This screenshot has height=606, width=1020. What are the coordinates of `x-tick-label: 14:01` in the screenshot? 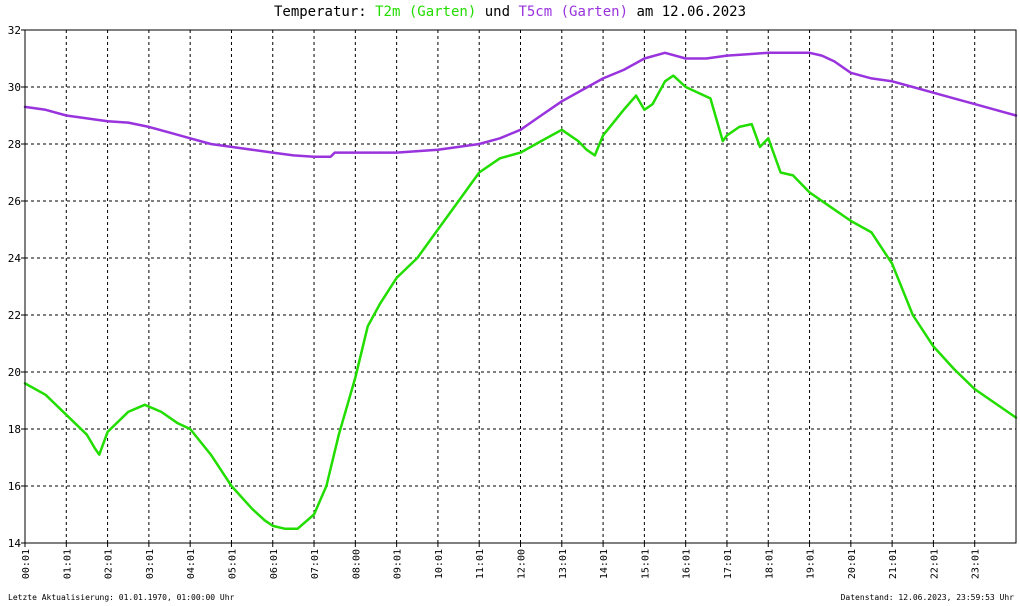 It's located at (604, 564).